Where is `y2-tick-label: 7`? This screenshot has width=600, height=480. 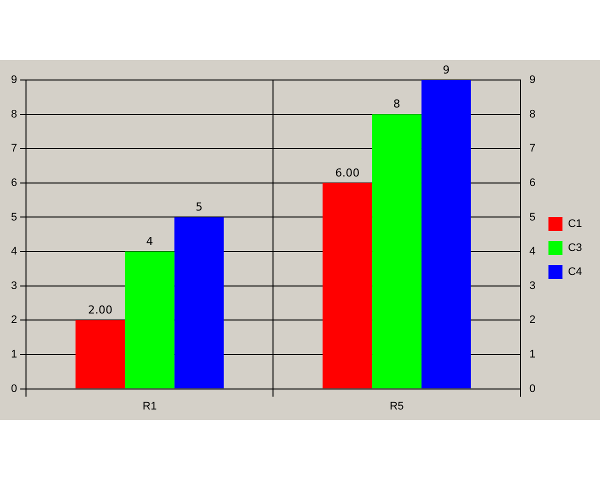
y2-tick-label: 7 is located at coordinates (532, 148).